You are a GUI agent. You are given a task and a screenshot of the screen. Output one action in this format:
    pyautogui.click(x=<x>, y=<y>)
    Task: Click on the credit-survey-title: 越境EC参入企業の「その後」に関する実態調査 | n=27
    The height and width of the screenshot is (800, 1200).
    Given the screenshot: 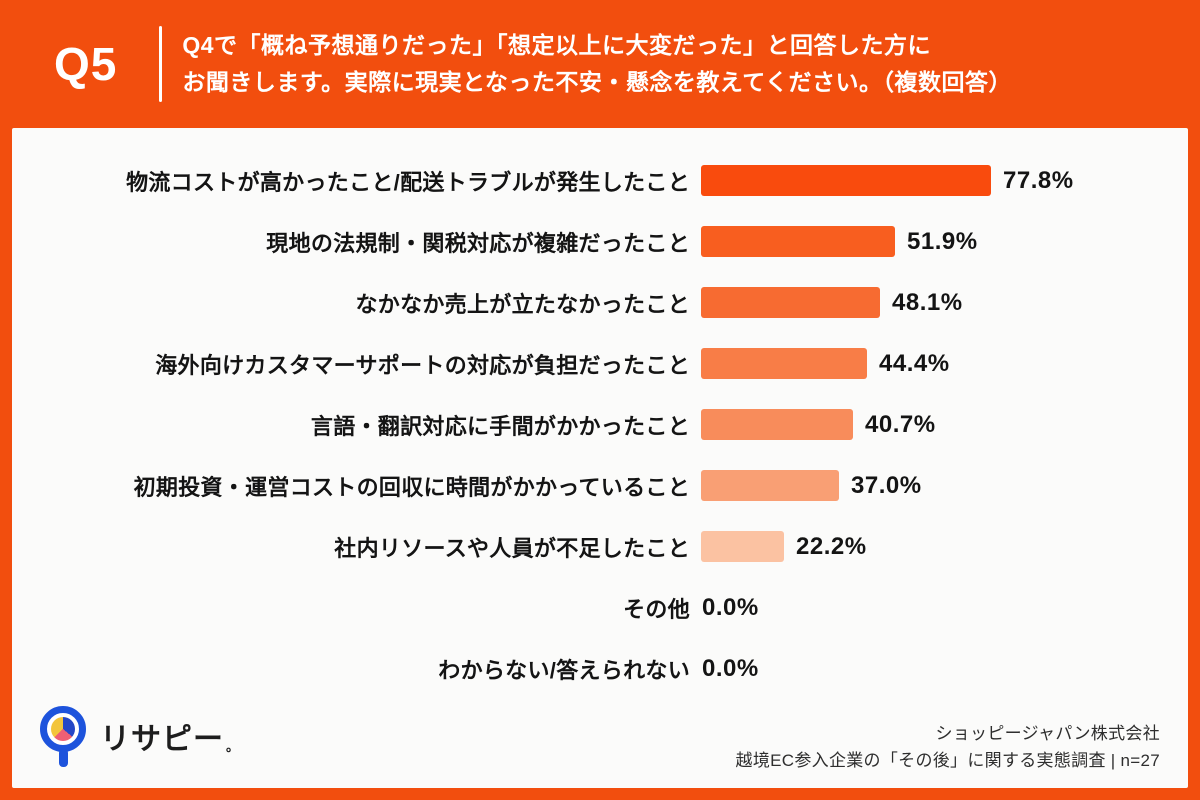 What is the action you would take?
    pyautogui.click(x=947, y=760)
    